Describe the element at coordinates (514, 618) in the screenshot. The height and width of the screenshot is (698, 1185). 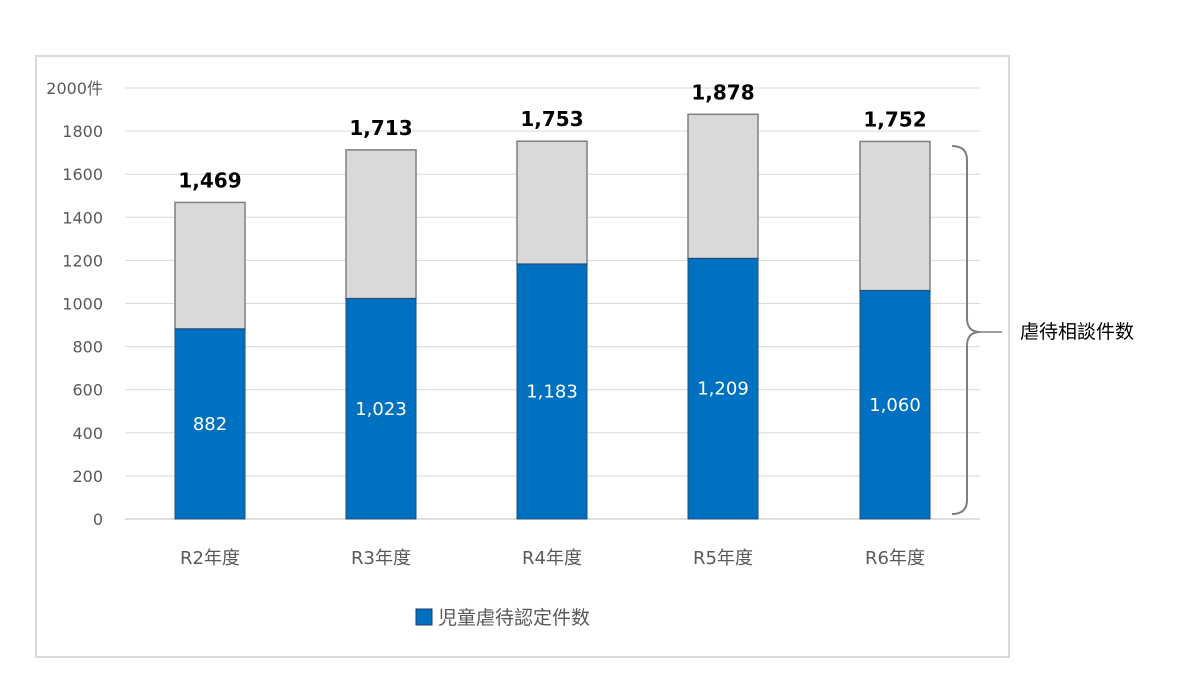
I see `legend-label: 児童虐待認定件数` at that location.